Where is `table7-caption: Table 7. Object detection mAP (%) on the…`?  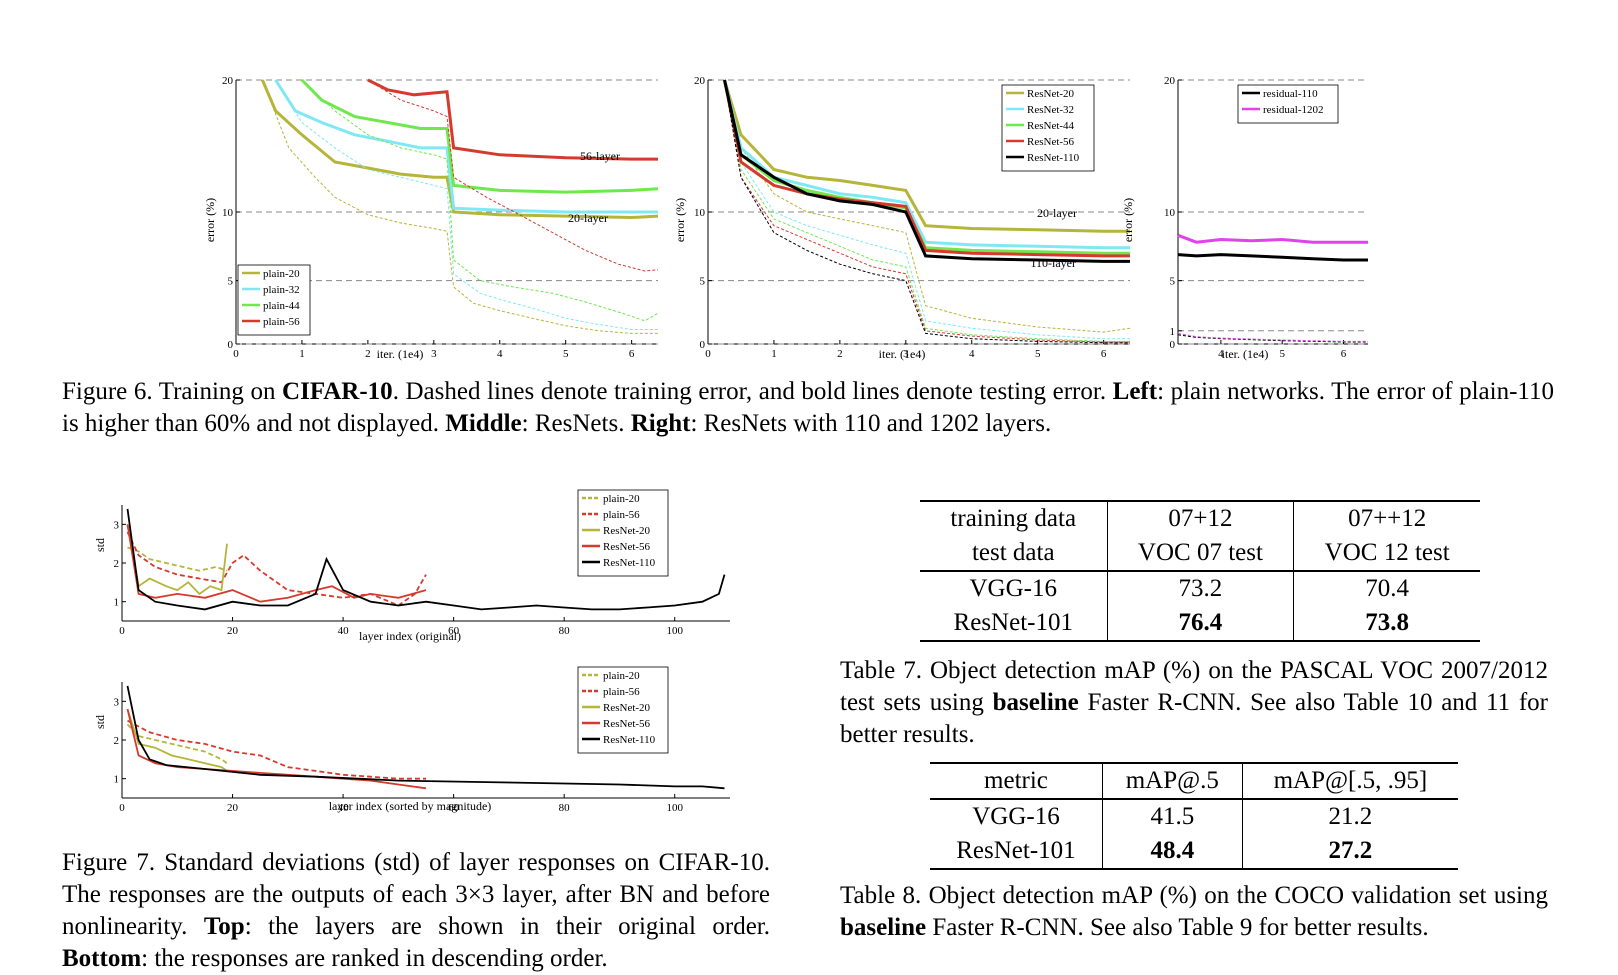
table7-caption: Table 7. Object detection mAP (%) on the… is located at coordinates (1194, 702).